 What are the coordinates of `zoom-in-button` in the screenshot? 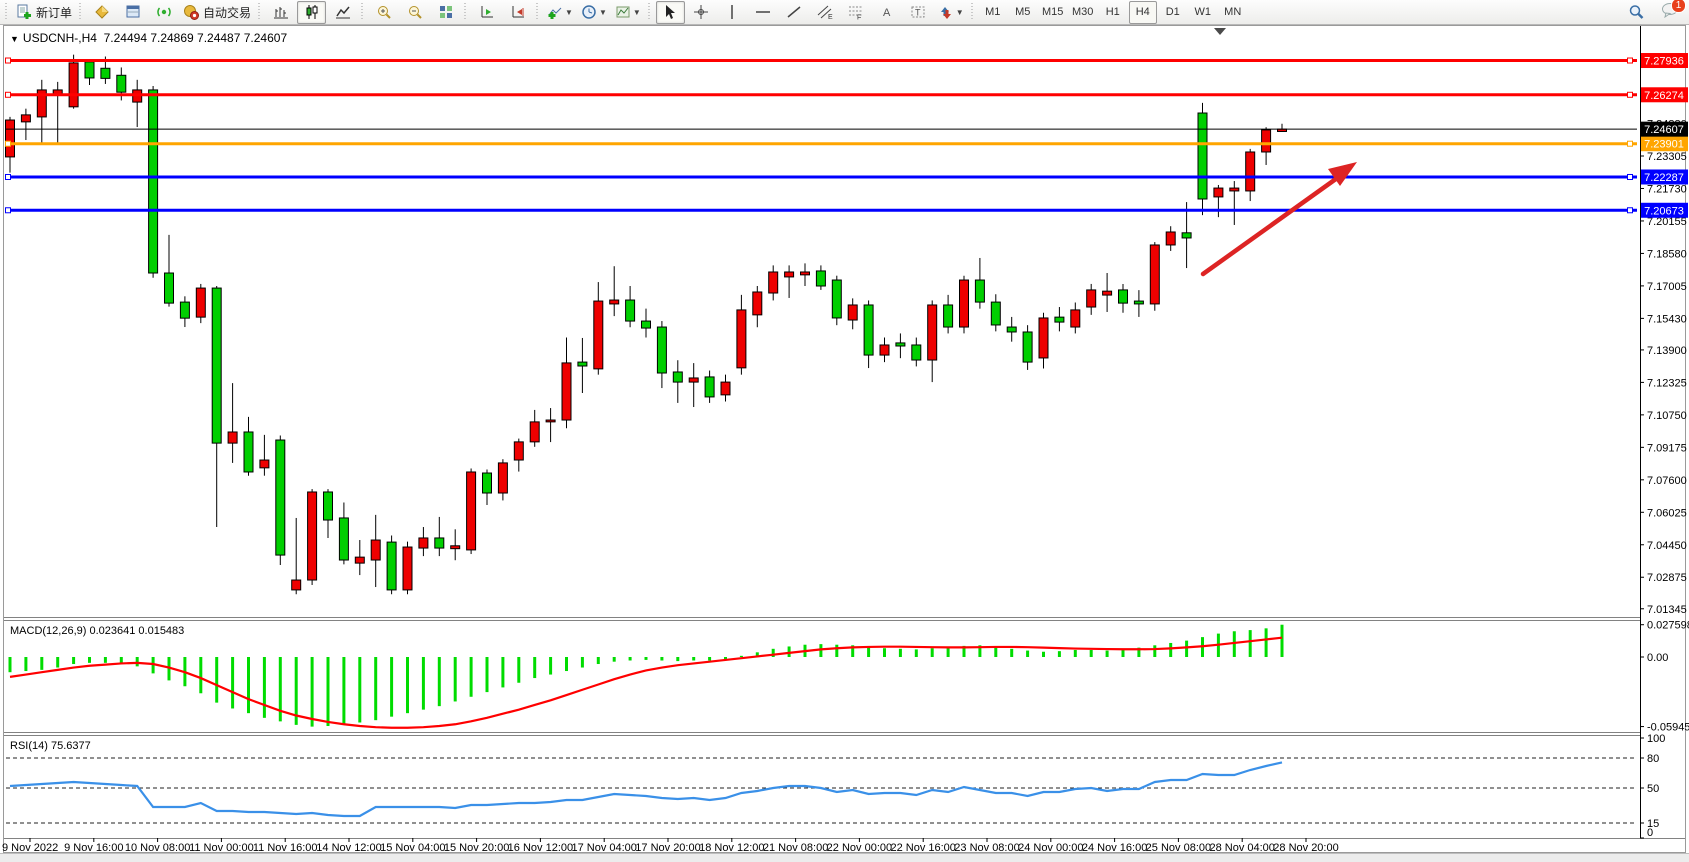 It's located at (383, 12).